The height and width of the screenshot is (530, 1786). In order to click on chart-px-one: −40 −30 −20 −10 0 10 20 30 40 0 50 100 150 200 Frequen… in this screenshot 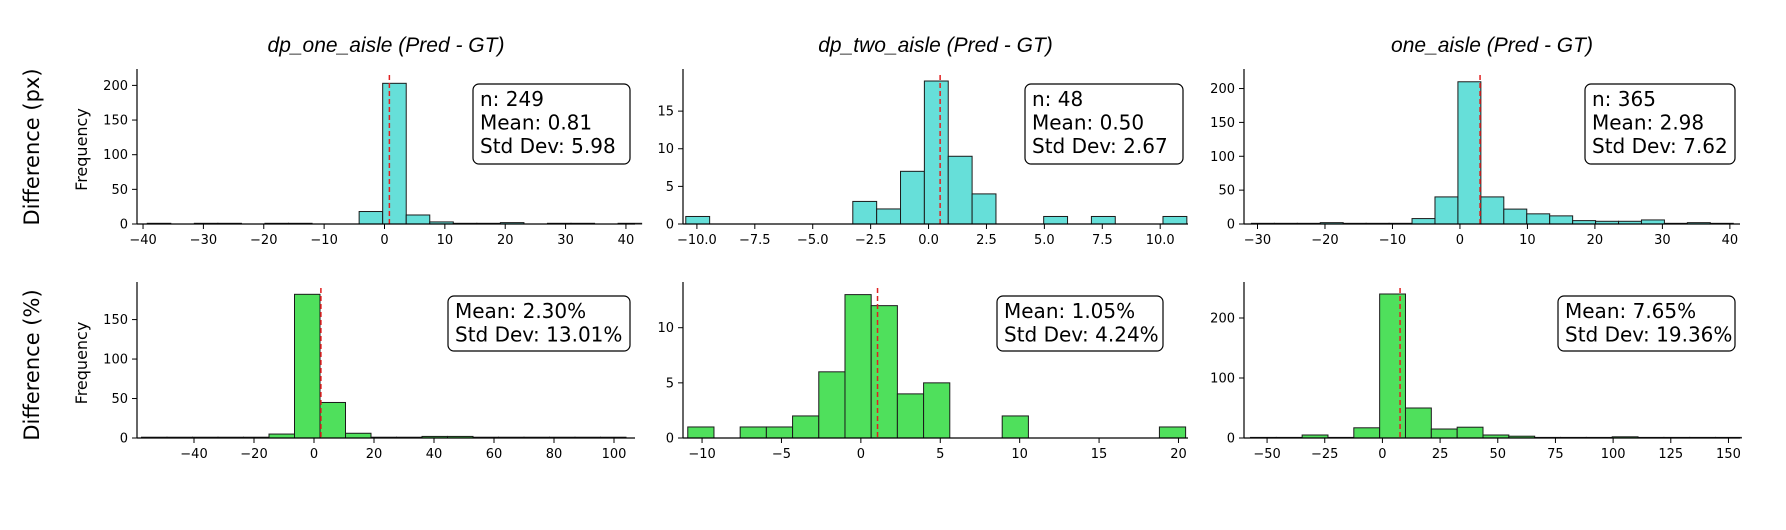, I will do `click(357, 141)`.